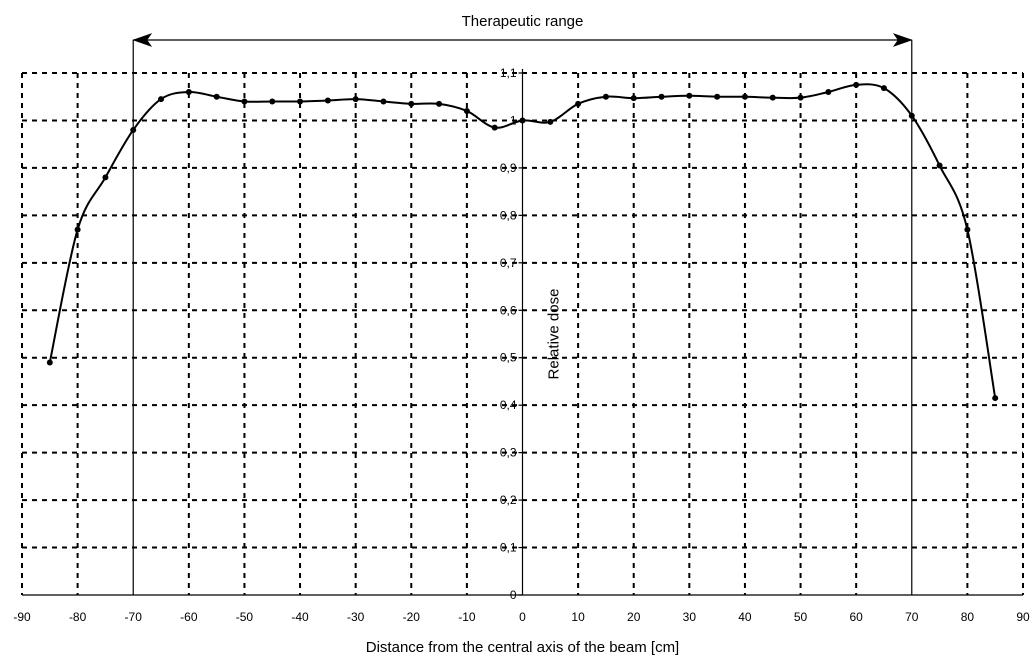  Describe the element at coordinates (508, 334) in the screenshot. I see `y-tick-labels: 0 0,1 0,2 0,3 0,4 0,5 0,6 0,7 0,8 0,9 1 1,1` at that location.